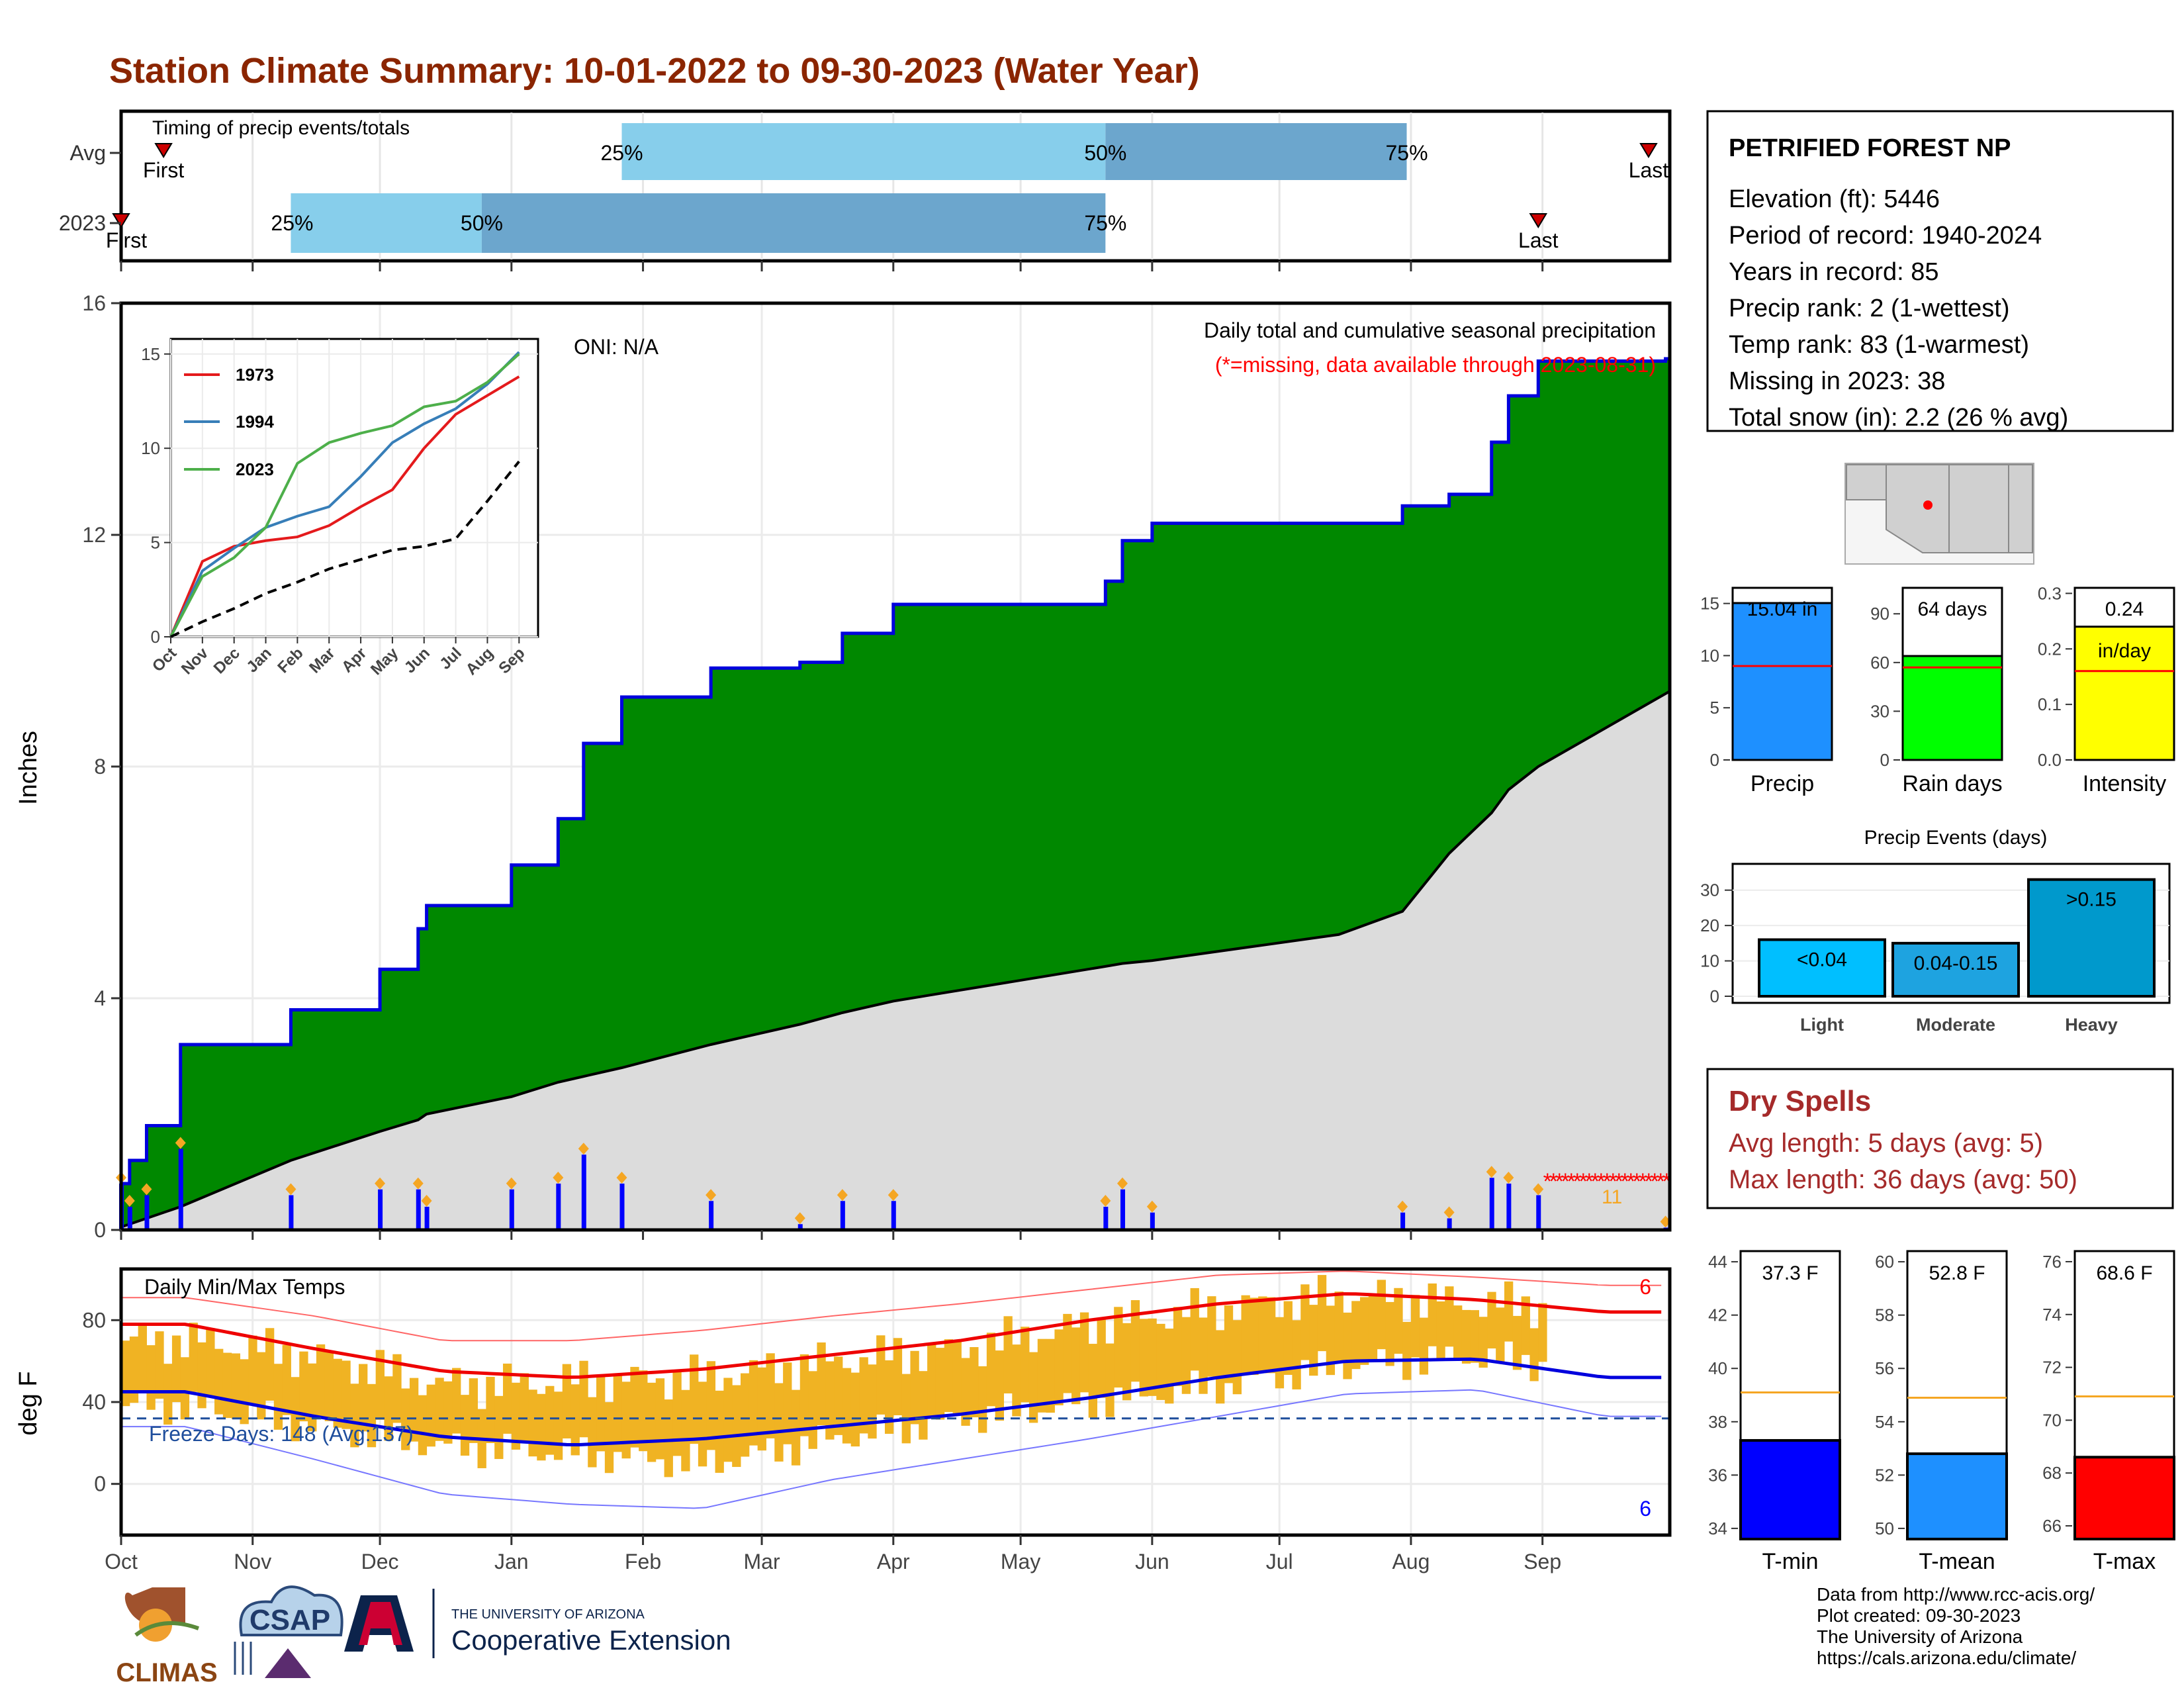 This screenshot has width=2184, height=1688. What do you see at coordinates (1928, 505) in the screenshot?
I see `station-location-marker` at bounding box center [1928, 505].